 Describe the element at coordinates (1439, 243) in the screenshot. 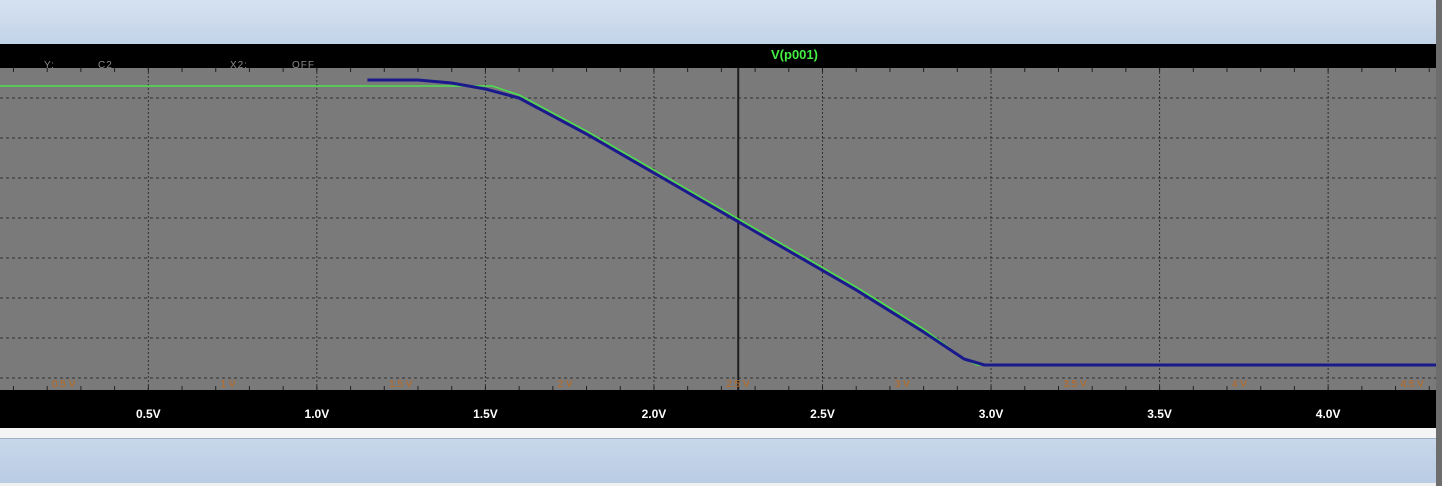

I see `window-edge` at that location.